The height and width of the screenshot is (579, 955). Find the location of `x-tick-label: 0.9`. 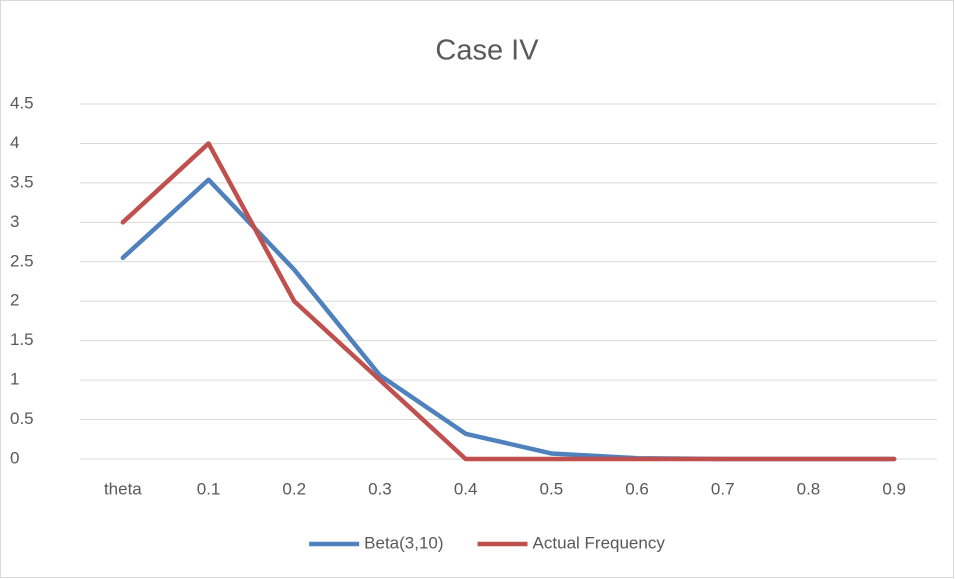

x-tick-label: 0.9 is located at coordinates (894, 488).